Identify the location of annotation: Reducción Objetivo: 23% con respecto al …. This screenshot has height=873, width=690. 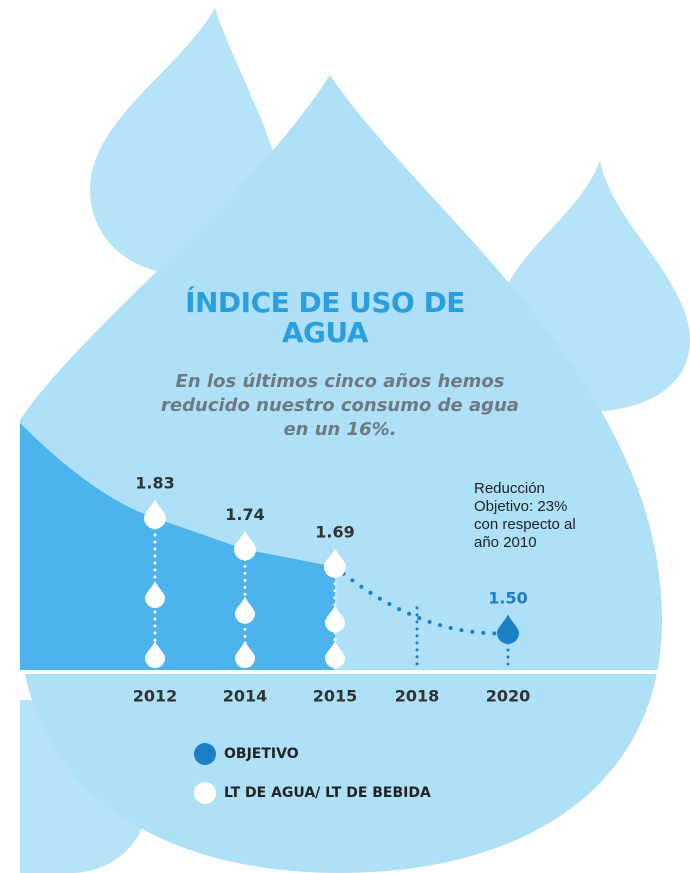
(525, 515).